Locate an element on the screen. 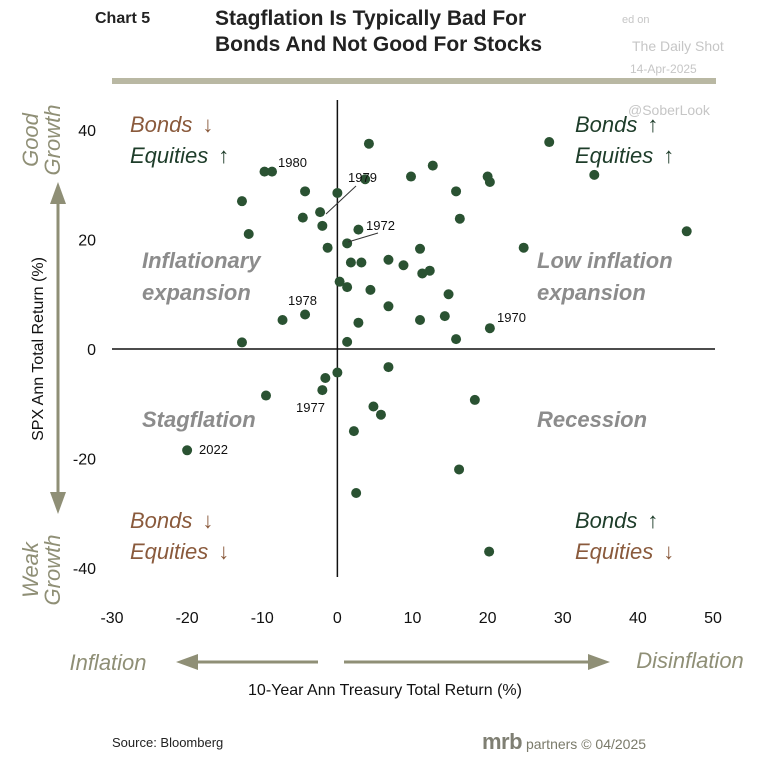 The width and height of the screenshot is (766, 764). y-tick-label: 40 is located at coordinates (87, 131).